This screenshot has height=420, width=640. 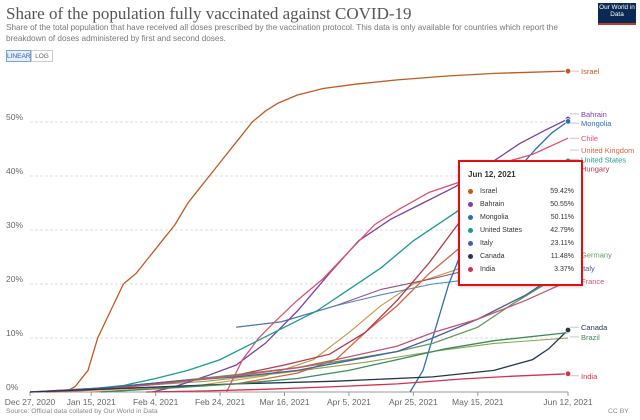 I want to click on series-label-germany: Germany, so click(x=596, y=254).